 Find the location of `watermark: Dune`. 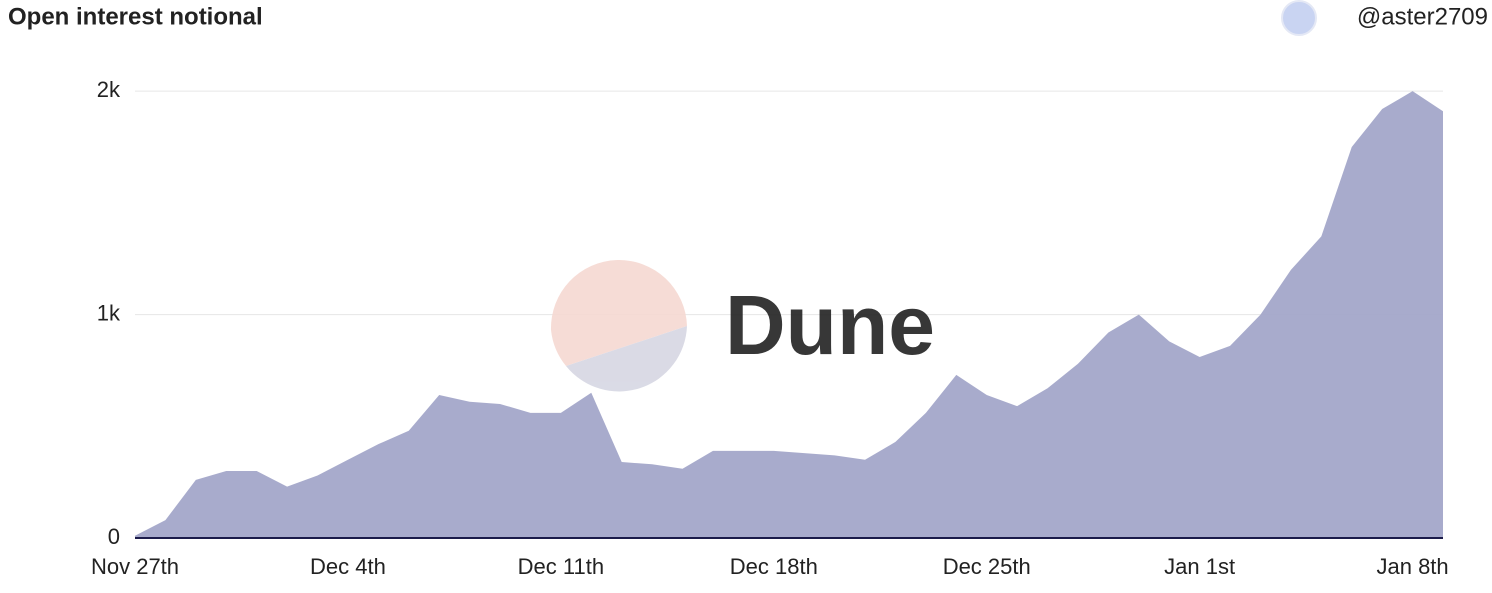

watermark: Dune is located at coordinates (742, 326).